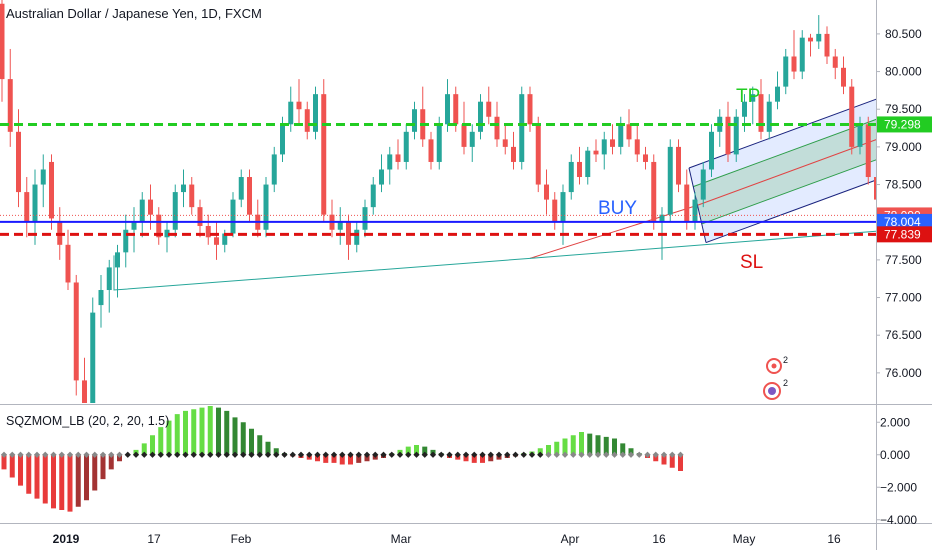 Image resolution: width=932 pixels, height=550 pixels. What do you see at coordinates (570, 539) in the screenshot?
I see `time-tick-label: Apr` at bounding box center [570, 539].